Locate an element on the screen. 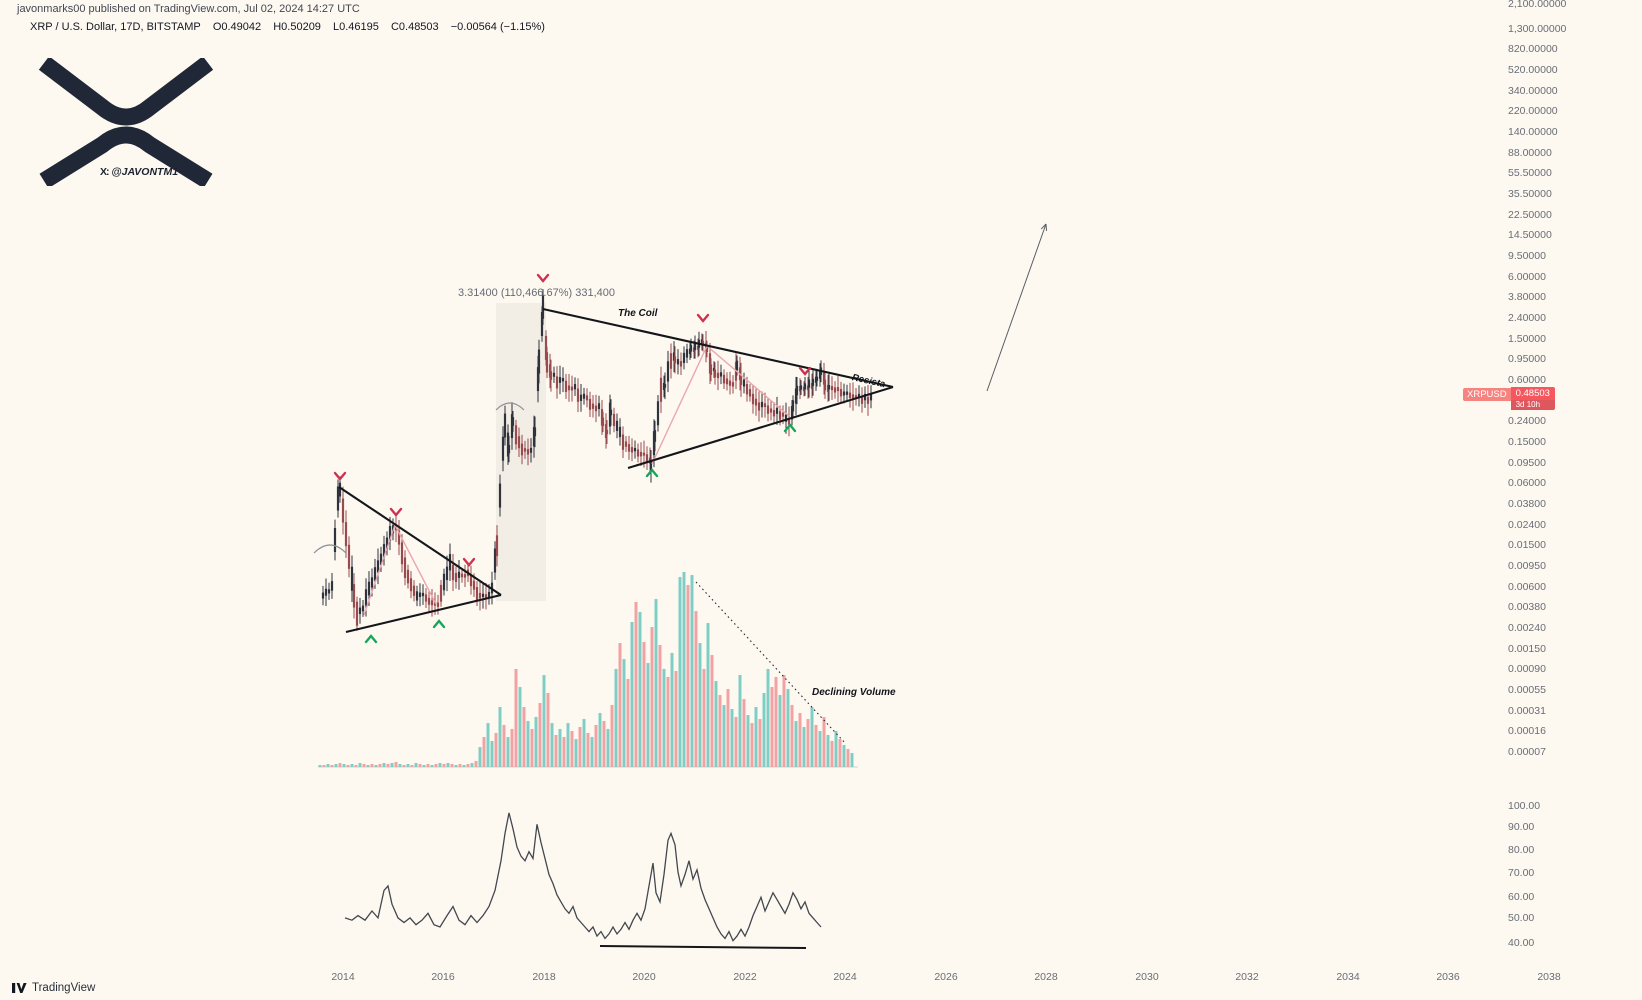 This screenshot has width=1642, height=1000. price-axis-tick: 0.00055 is located at coordinates (1527, 690).